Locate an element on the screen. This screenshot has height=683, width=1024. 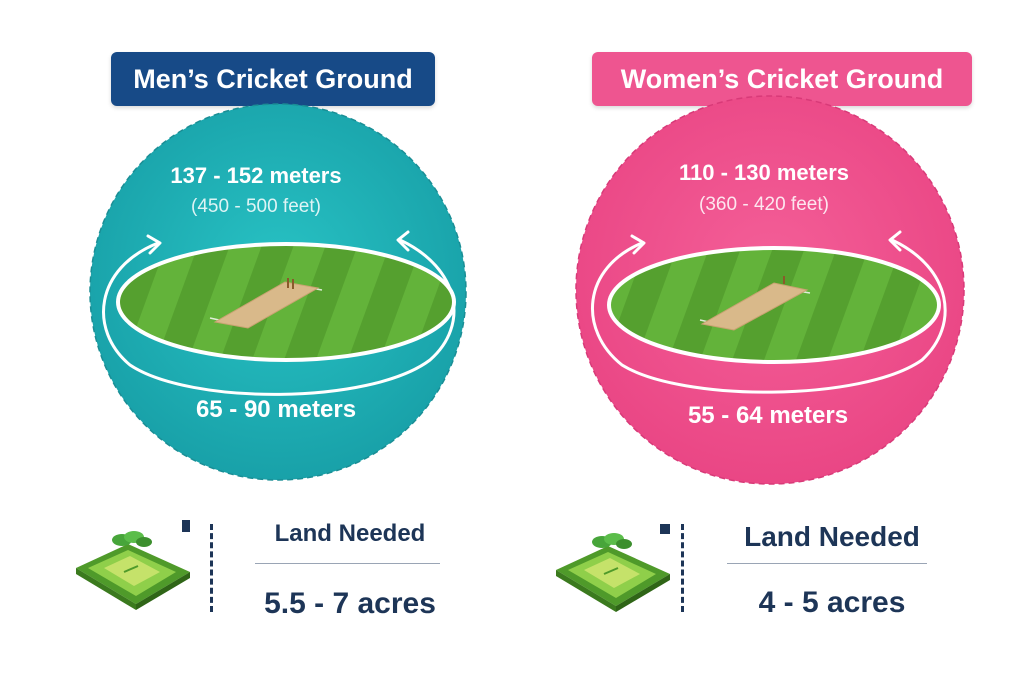
men-boundary-meters: 137 - 152 meters is located at coordinates (256, 175).